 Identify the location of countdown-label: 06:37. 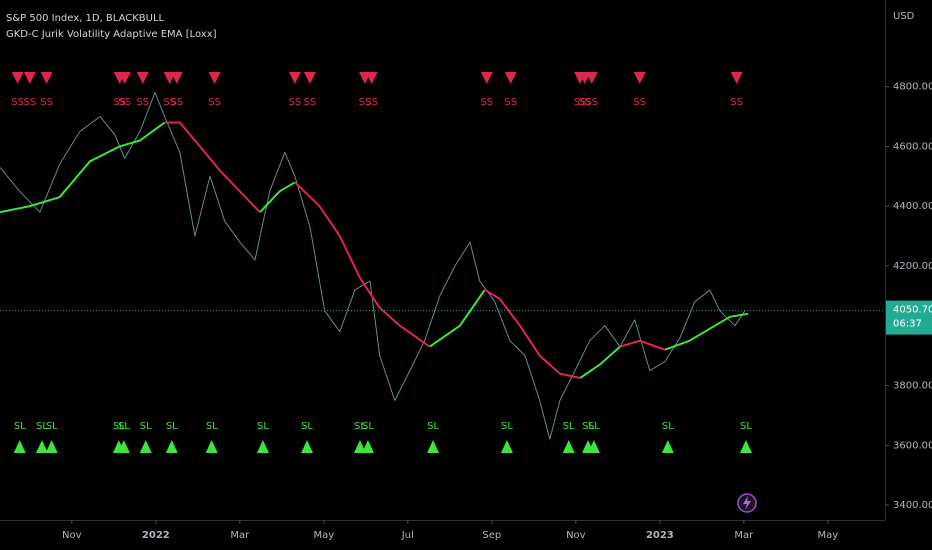
(907, 324).